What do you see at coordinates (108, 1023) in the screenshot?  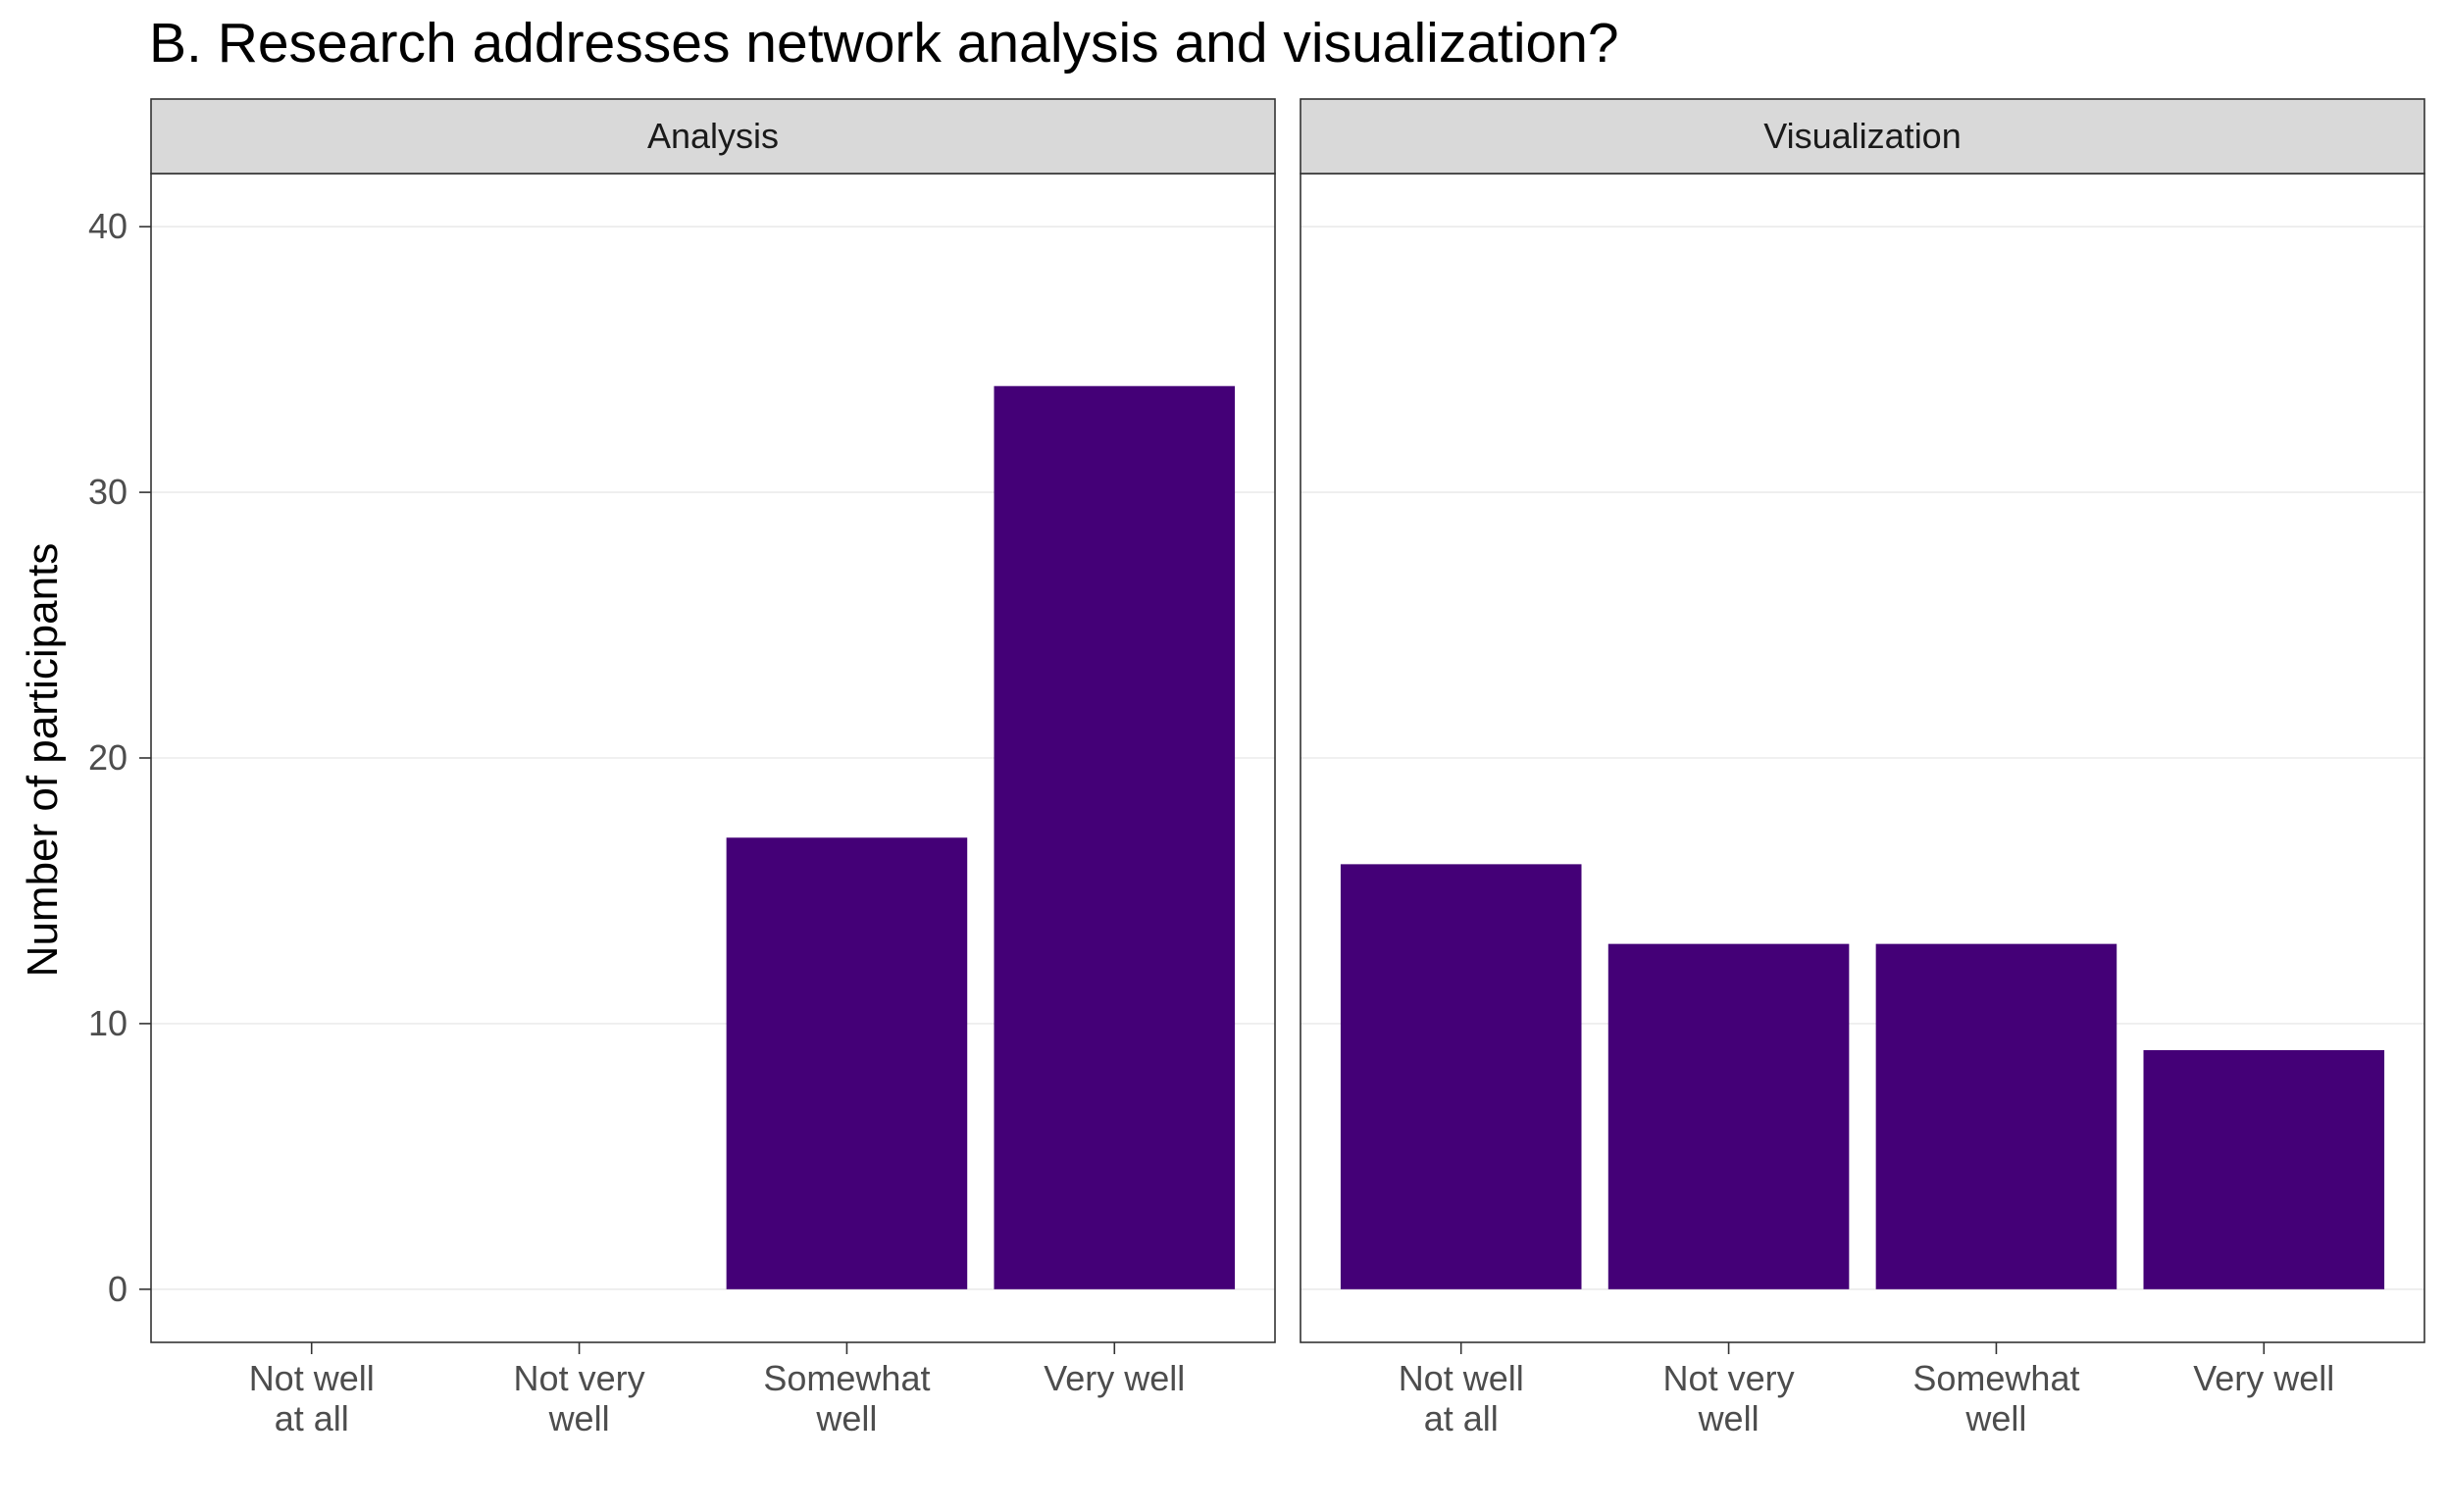 I see `y-tick-label: 10` at bounding box center [108, 1023].